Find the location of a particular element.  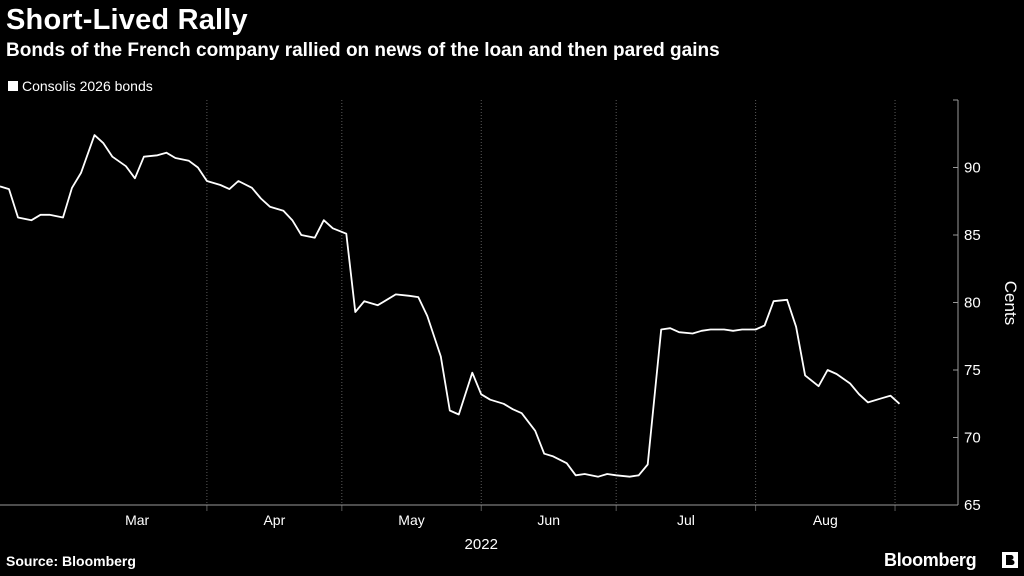

x-tick-label-apr: Apr is located at coordinates (274, 520).